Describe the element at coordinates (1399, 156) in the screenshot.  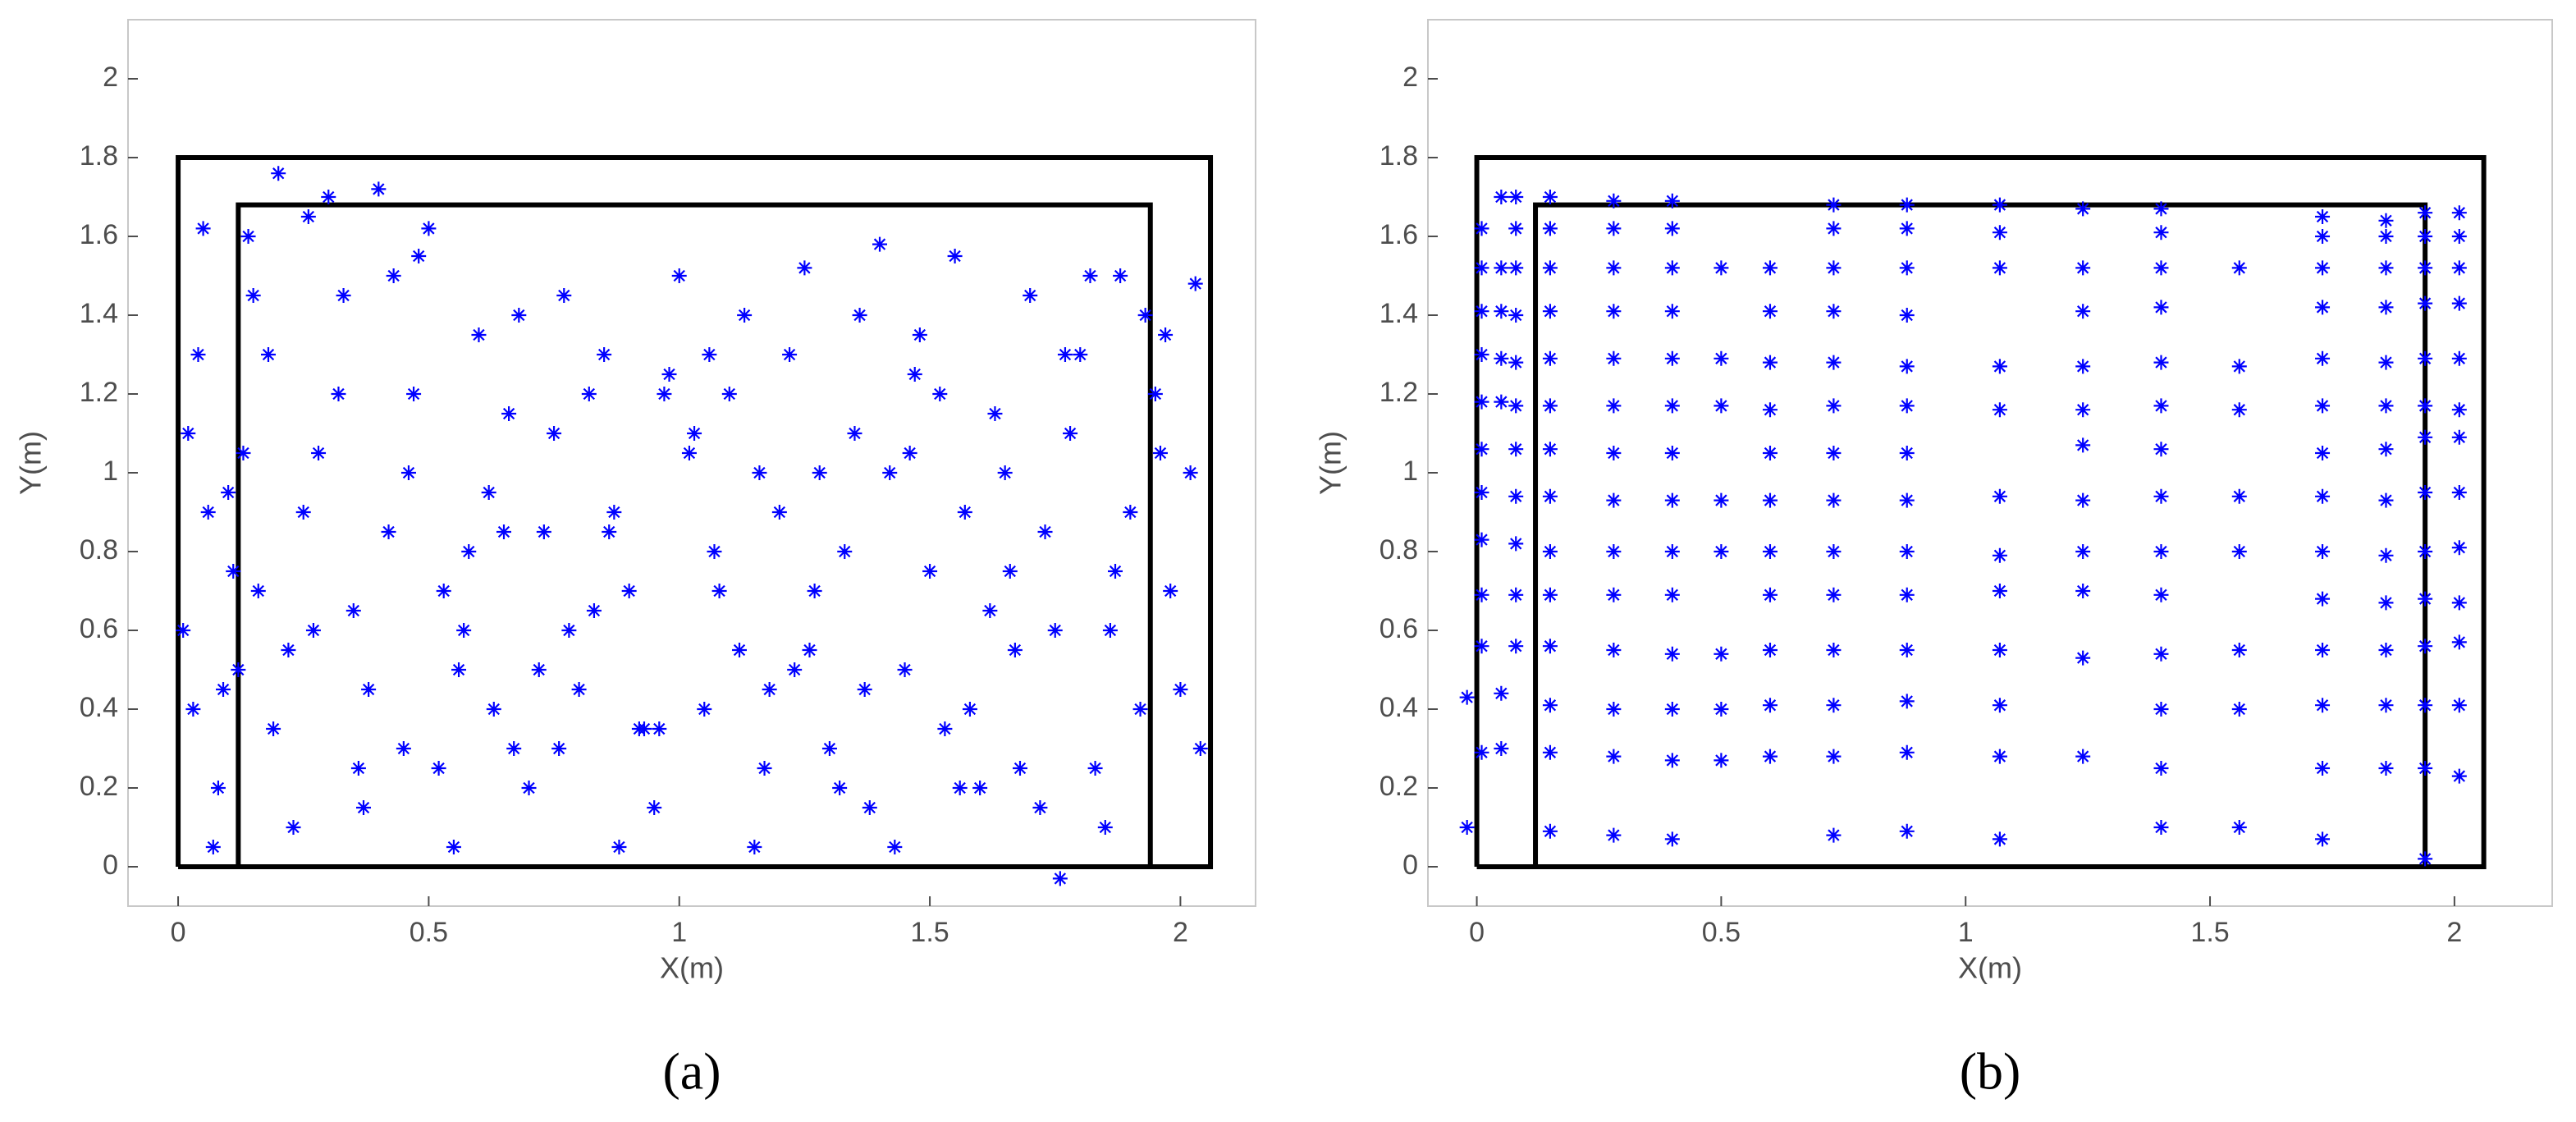
I see `y-tick-label: 1.8` at that location.